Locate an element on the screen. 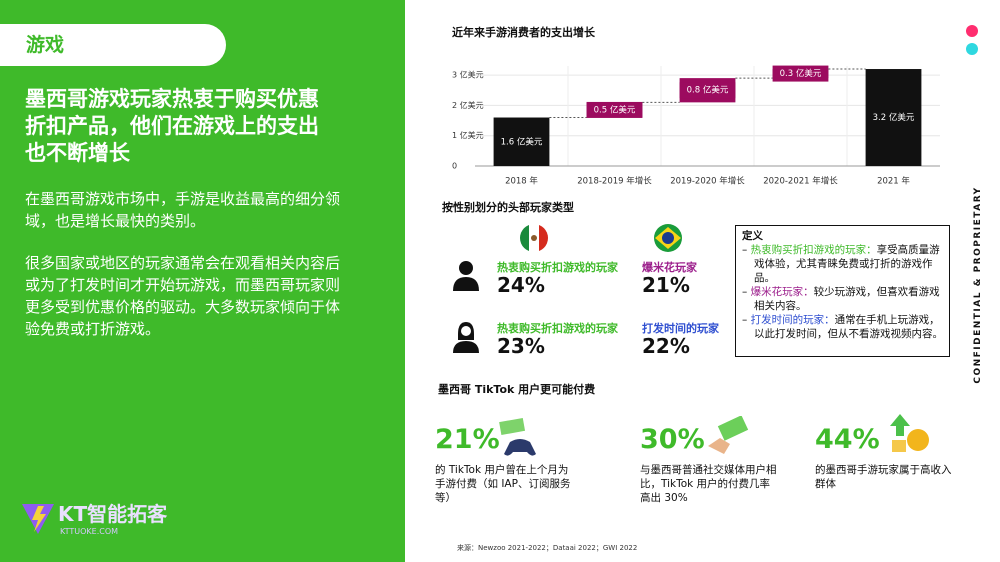 The image size is (1000, 562). line: 很多国家或地区的玩家通常会在观看相关内容后 is located at coordinates (183, 263).